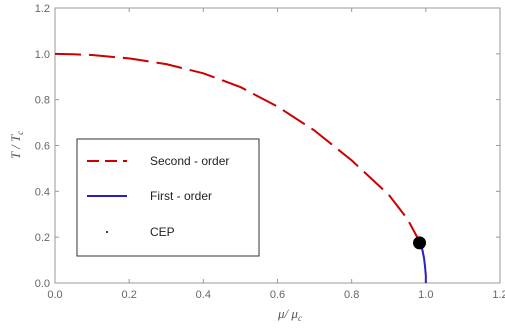  I want to click on y-tick-label: 1.2, so click(42, 9).